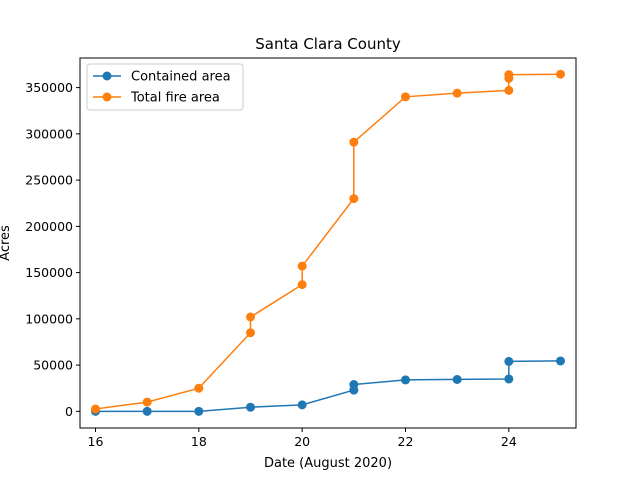 The image size is (640, 480). I want to click on legend-label: Contained area, so click(181, 77).